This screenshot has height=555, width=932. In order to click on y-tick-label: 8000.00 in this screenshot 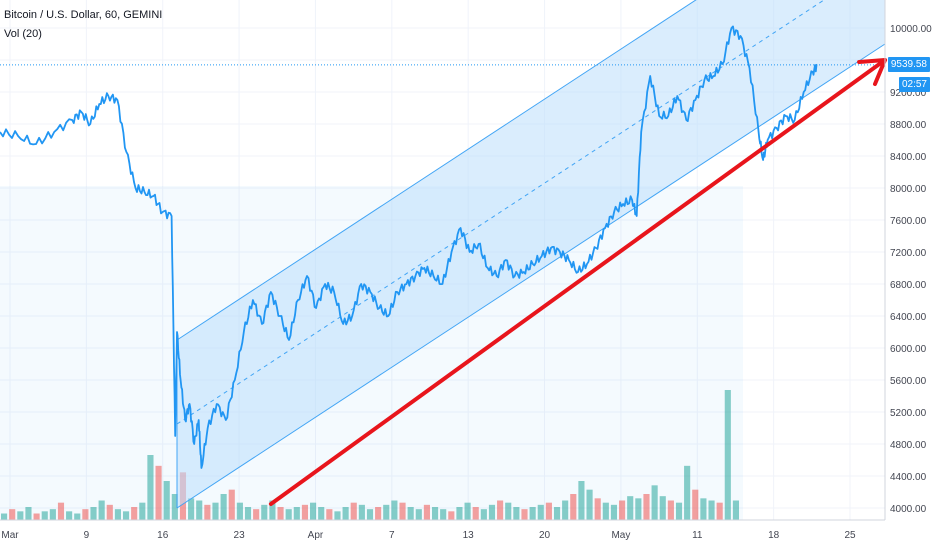, I will do `click(908, 189)`.